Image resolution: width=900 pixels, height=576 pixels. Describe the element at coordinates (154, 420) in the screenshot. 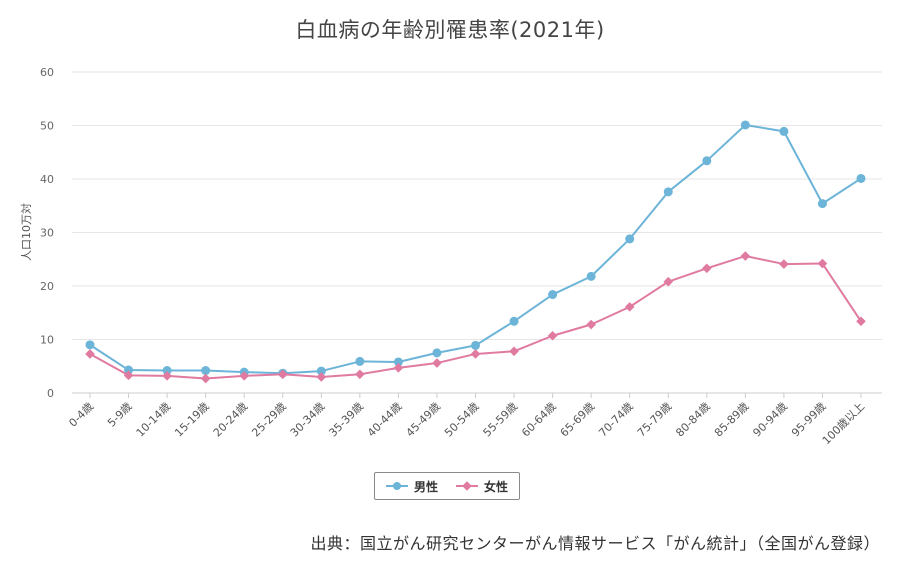

I see `x-tick-label: 10-14歳` at that location.